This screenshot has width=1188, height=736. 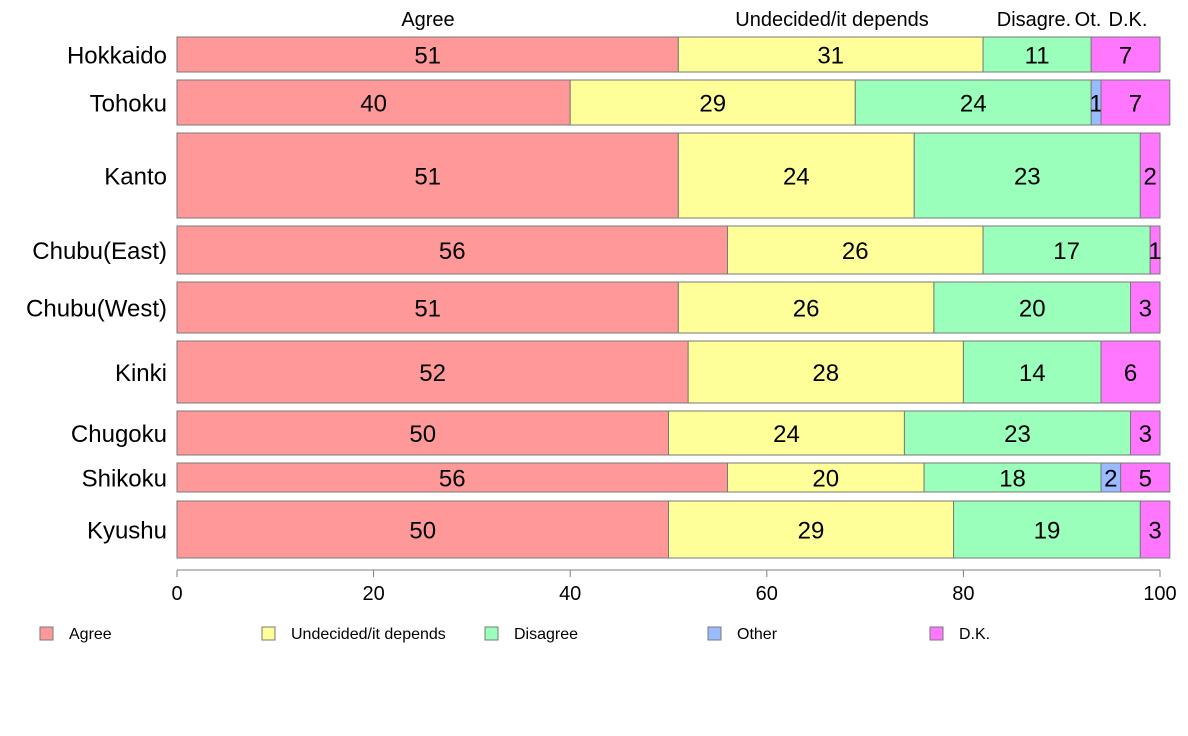 I want to click on data-label: 19, so click(x=1047, y=531).